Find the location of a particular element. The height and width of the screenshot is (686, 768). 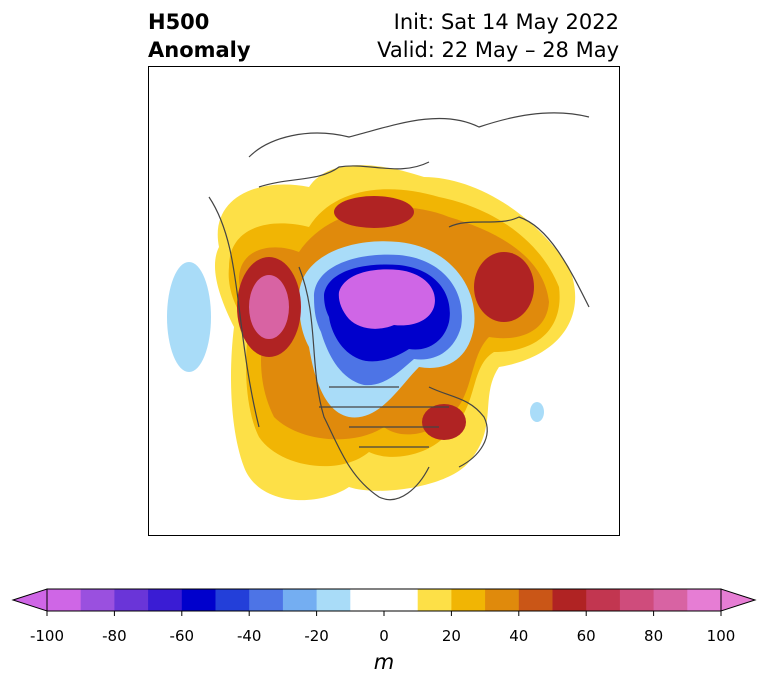

colorbar is located at coordinates (384, 602).